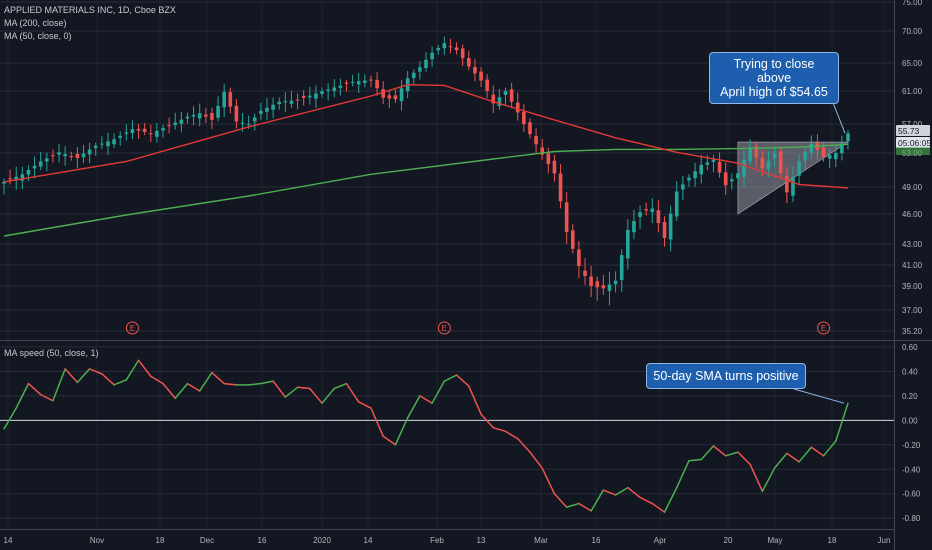  I want to click on indicator-callout-connector, so click(819, 396).